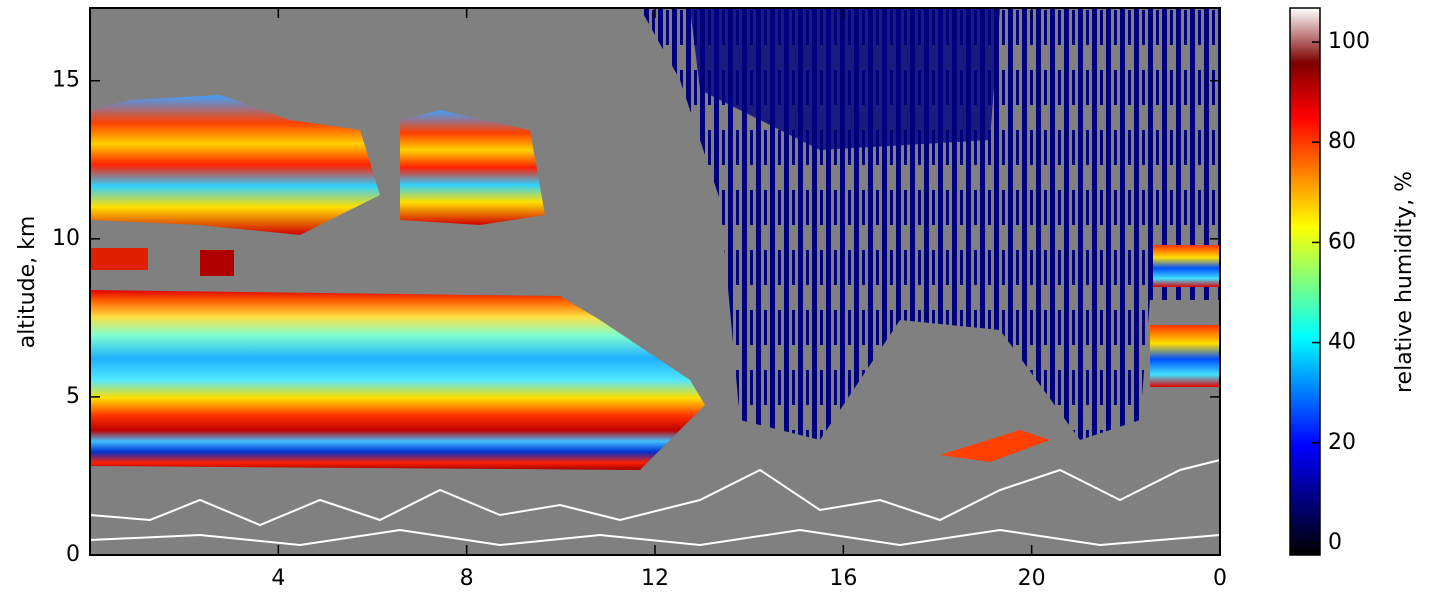 This screenshot has height=595, width=1435. Describe the element at coordinates (1342, 141) in the screenshot. I see `colorbar-tick-label: 80` at that location.